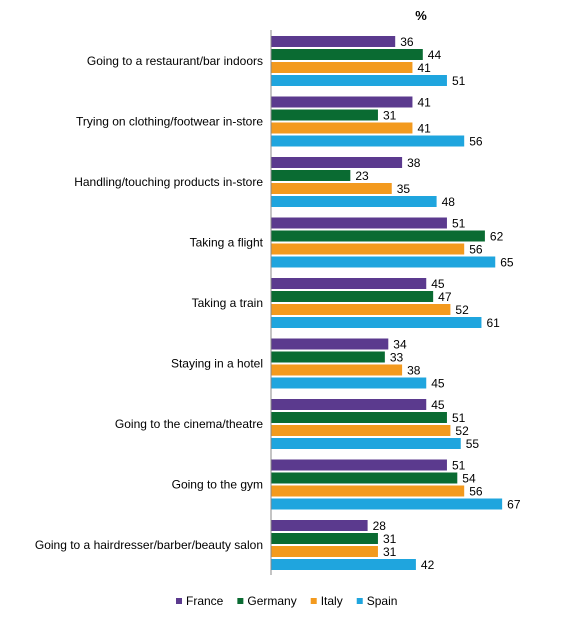 The height and width of the screenshot is (624, 567). Describe the element at coordinates (407, 42) in the screenshot. I see `value-label: 36` at that location.